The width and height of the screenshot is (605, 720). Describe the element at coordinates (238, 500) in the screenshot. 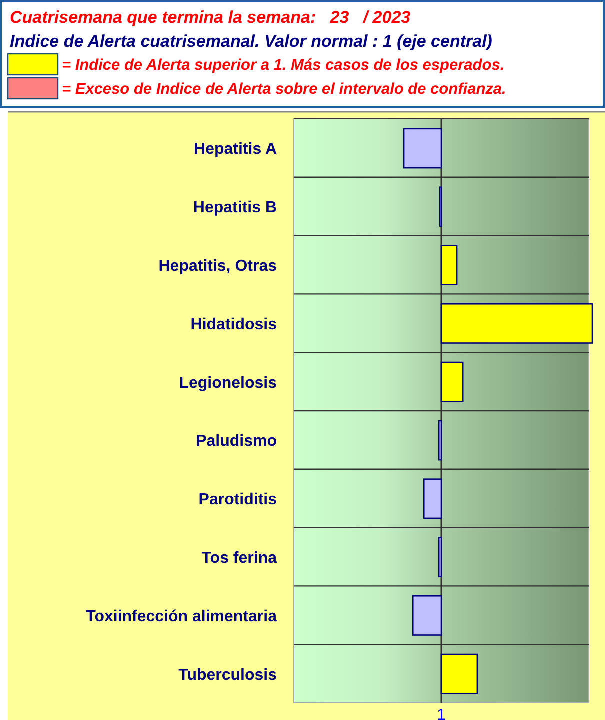

I see `y-tick-label: Parotiditis` at that location.